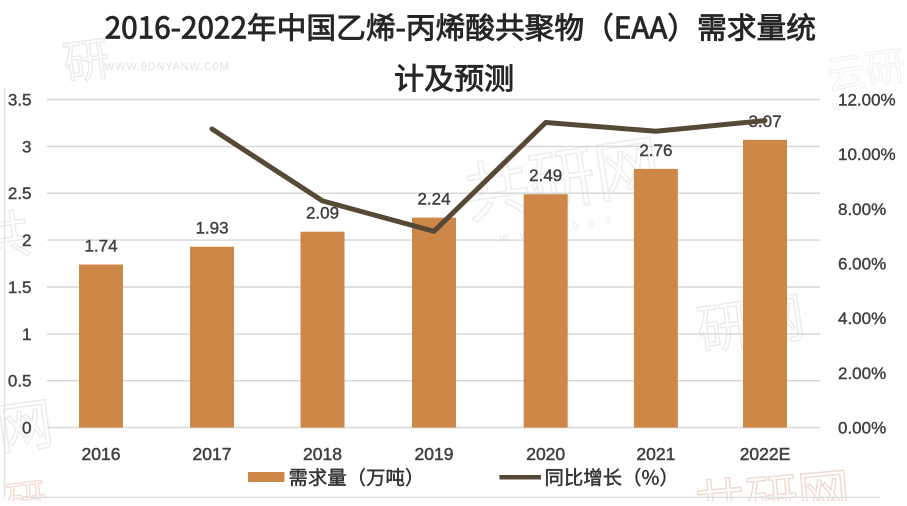 This screenshot has height=506, width=907. What do you see at coordinates (434, 454) in the screenshot?
I see `svg-text: 2019` at bounding box center [434, 454].